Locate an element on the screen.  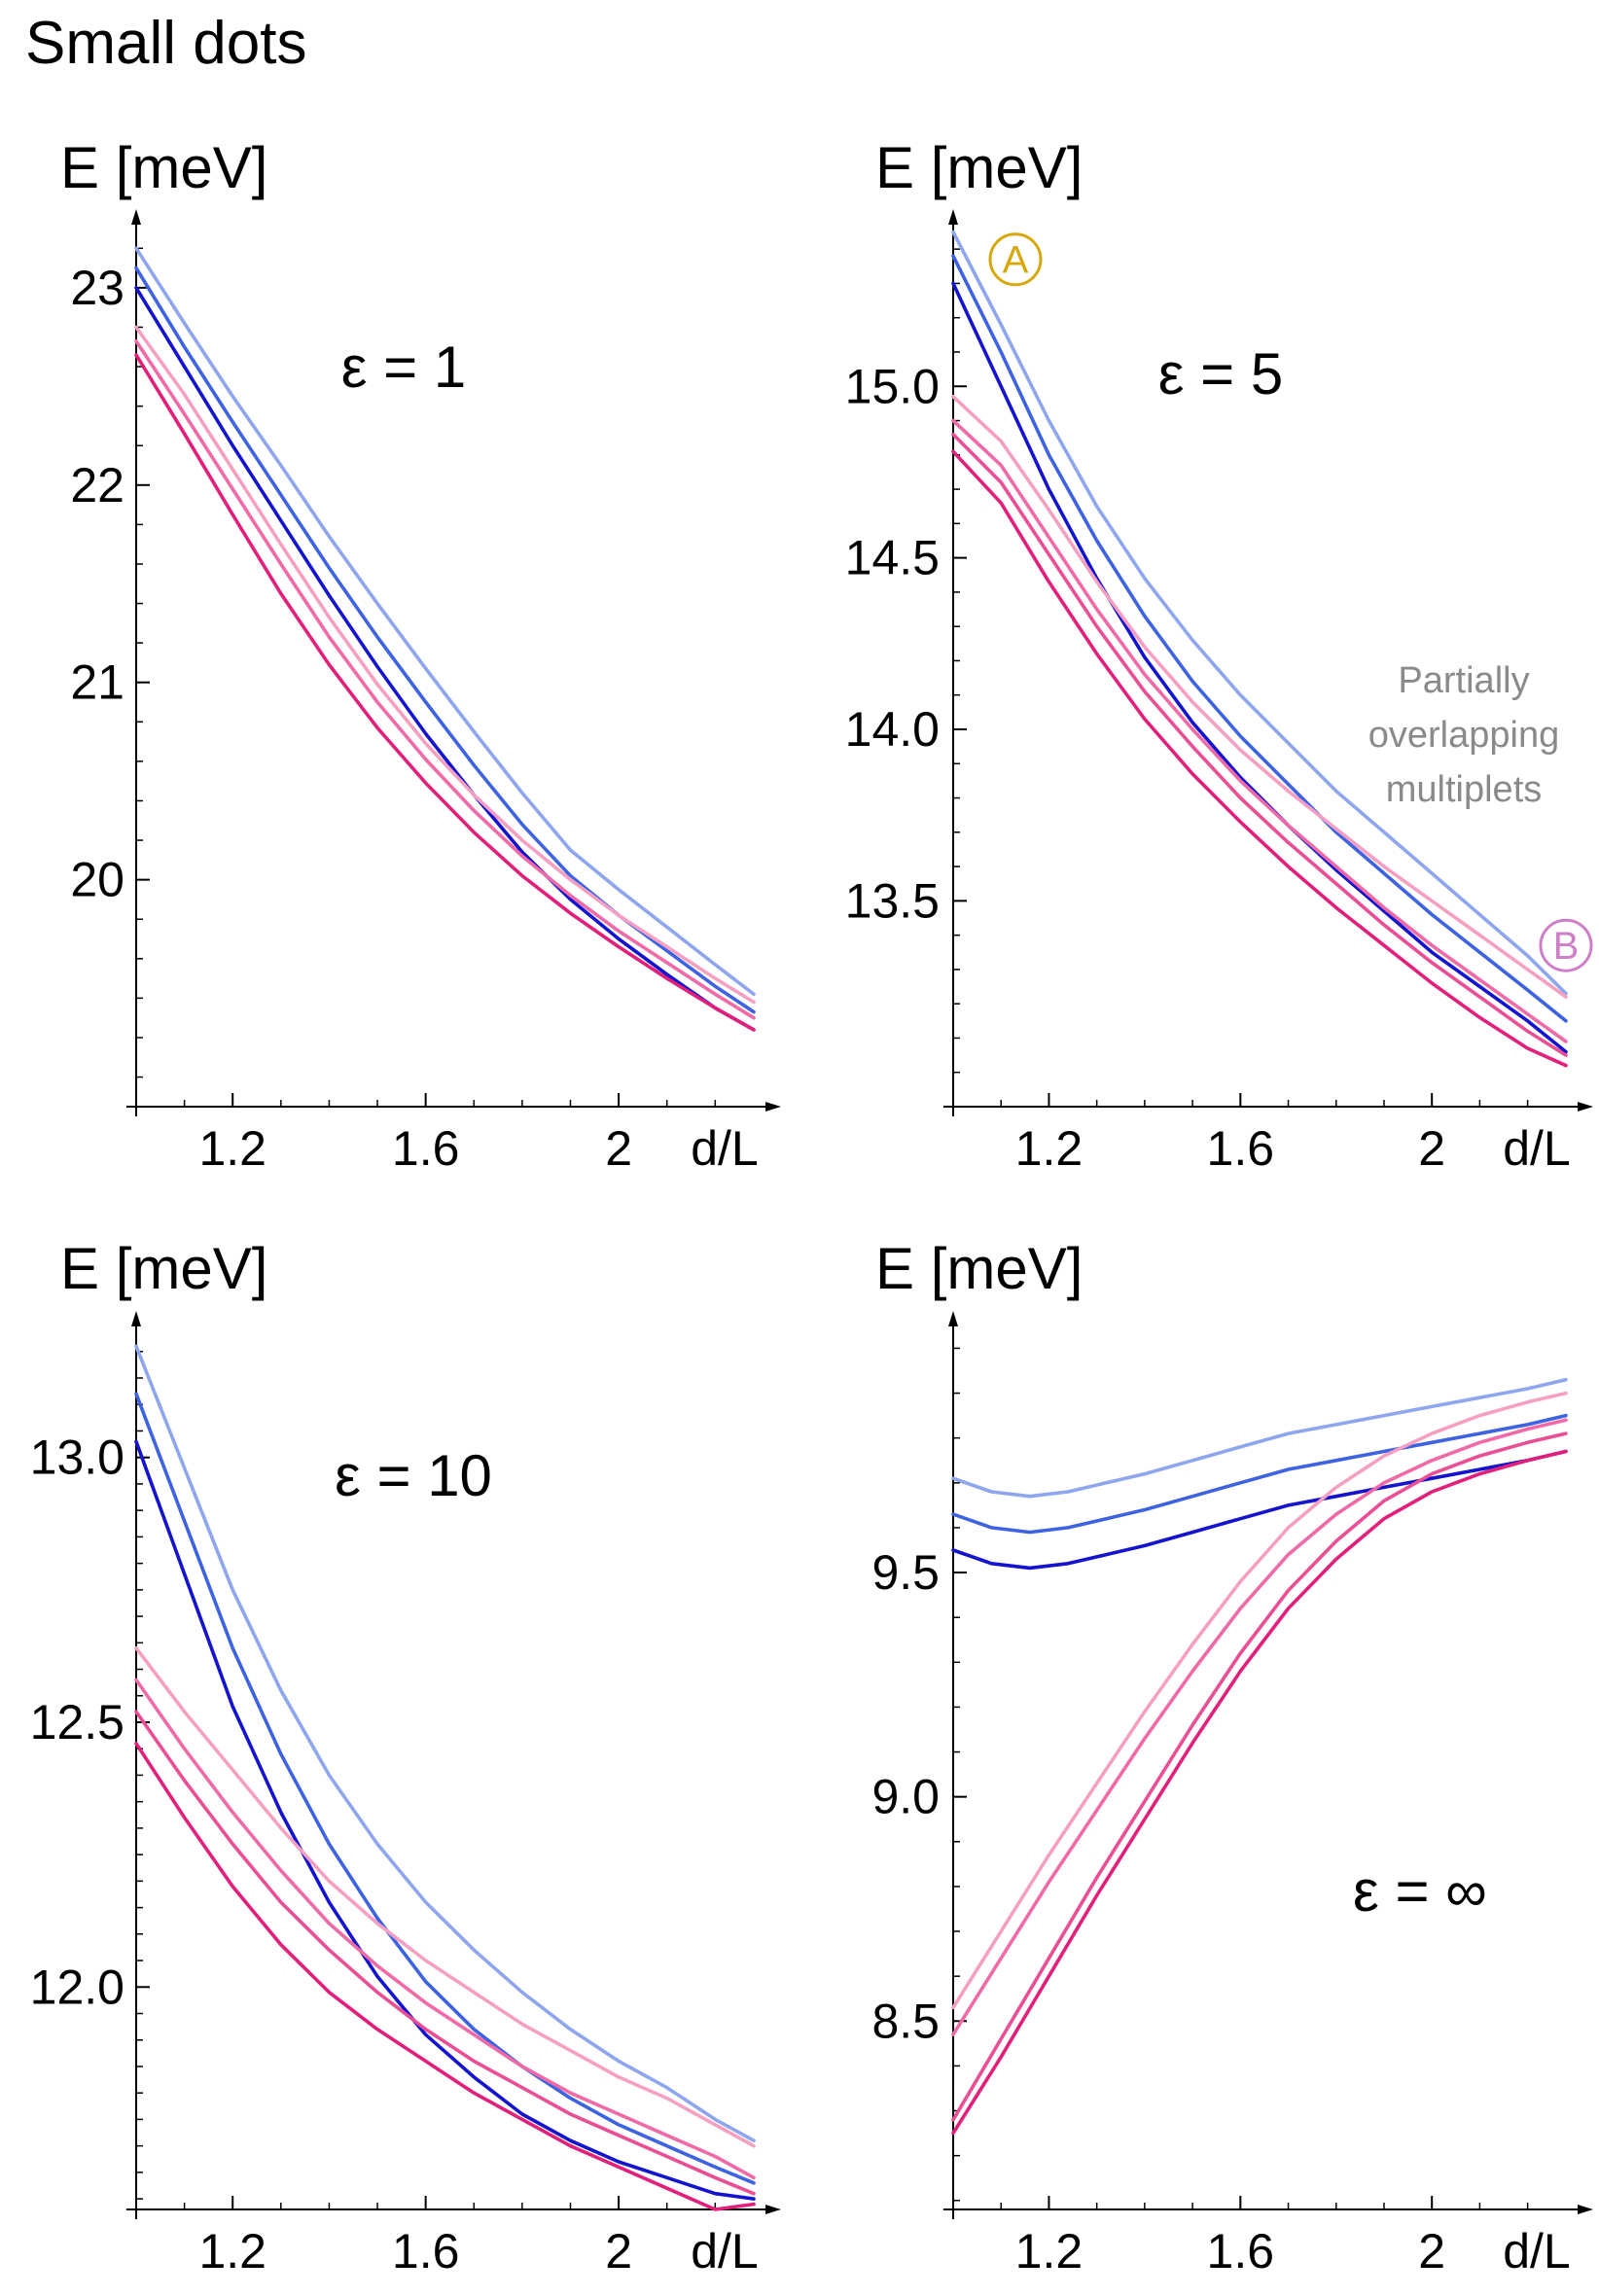
annotation-line: overlapping is located at coordinates (1463, 735).